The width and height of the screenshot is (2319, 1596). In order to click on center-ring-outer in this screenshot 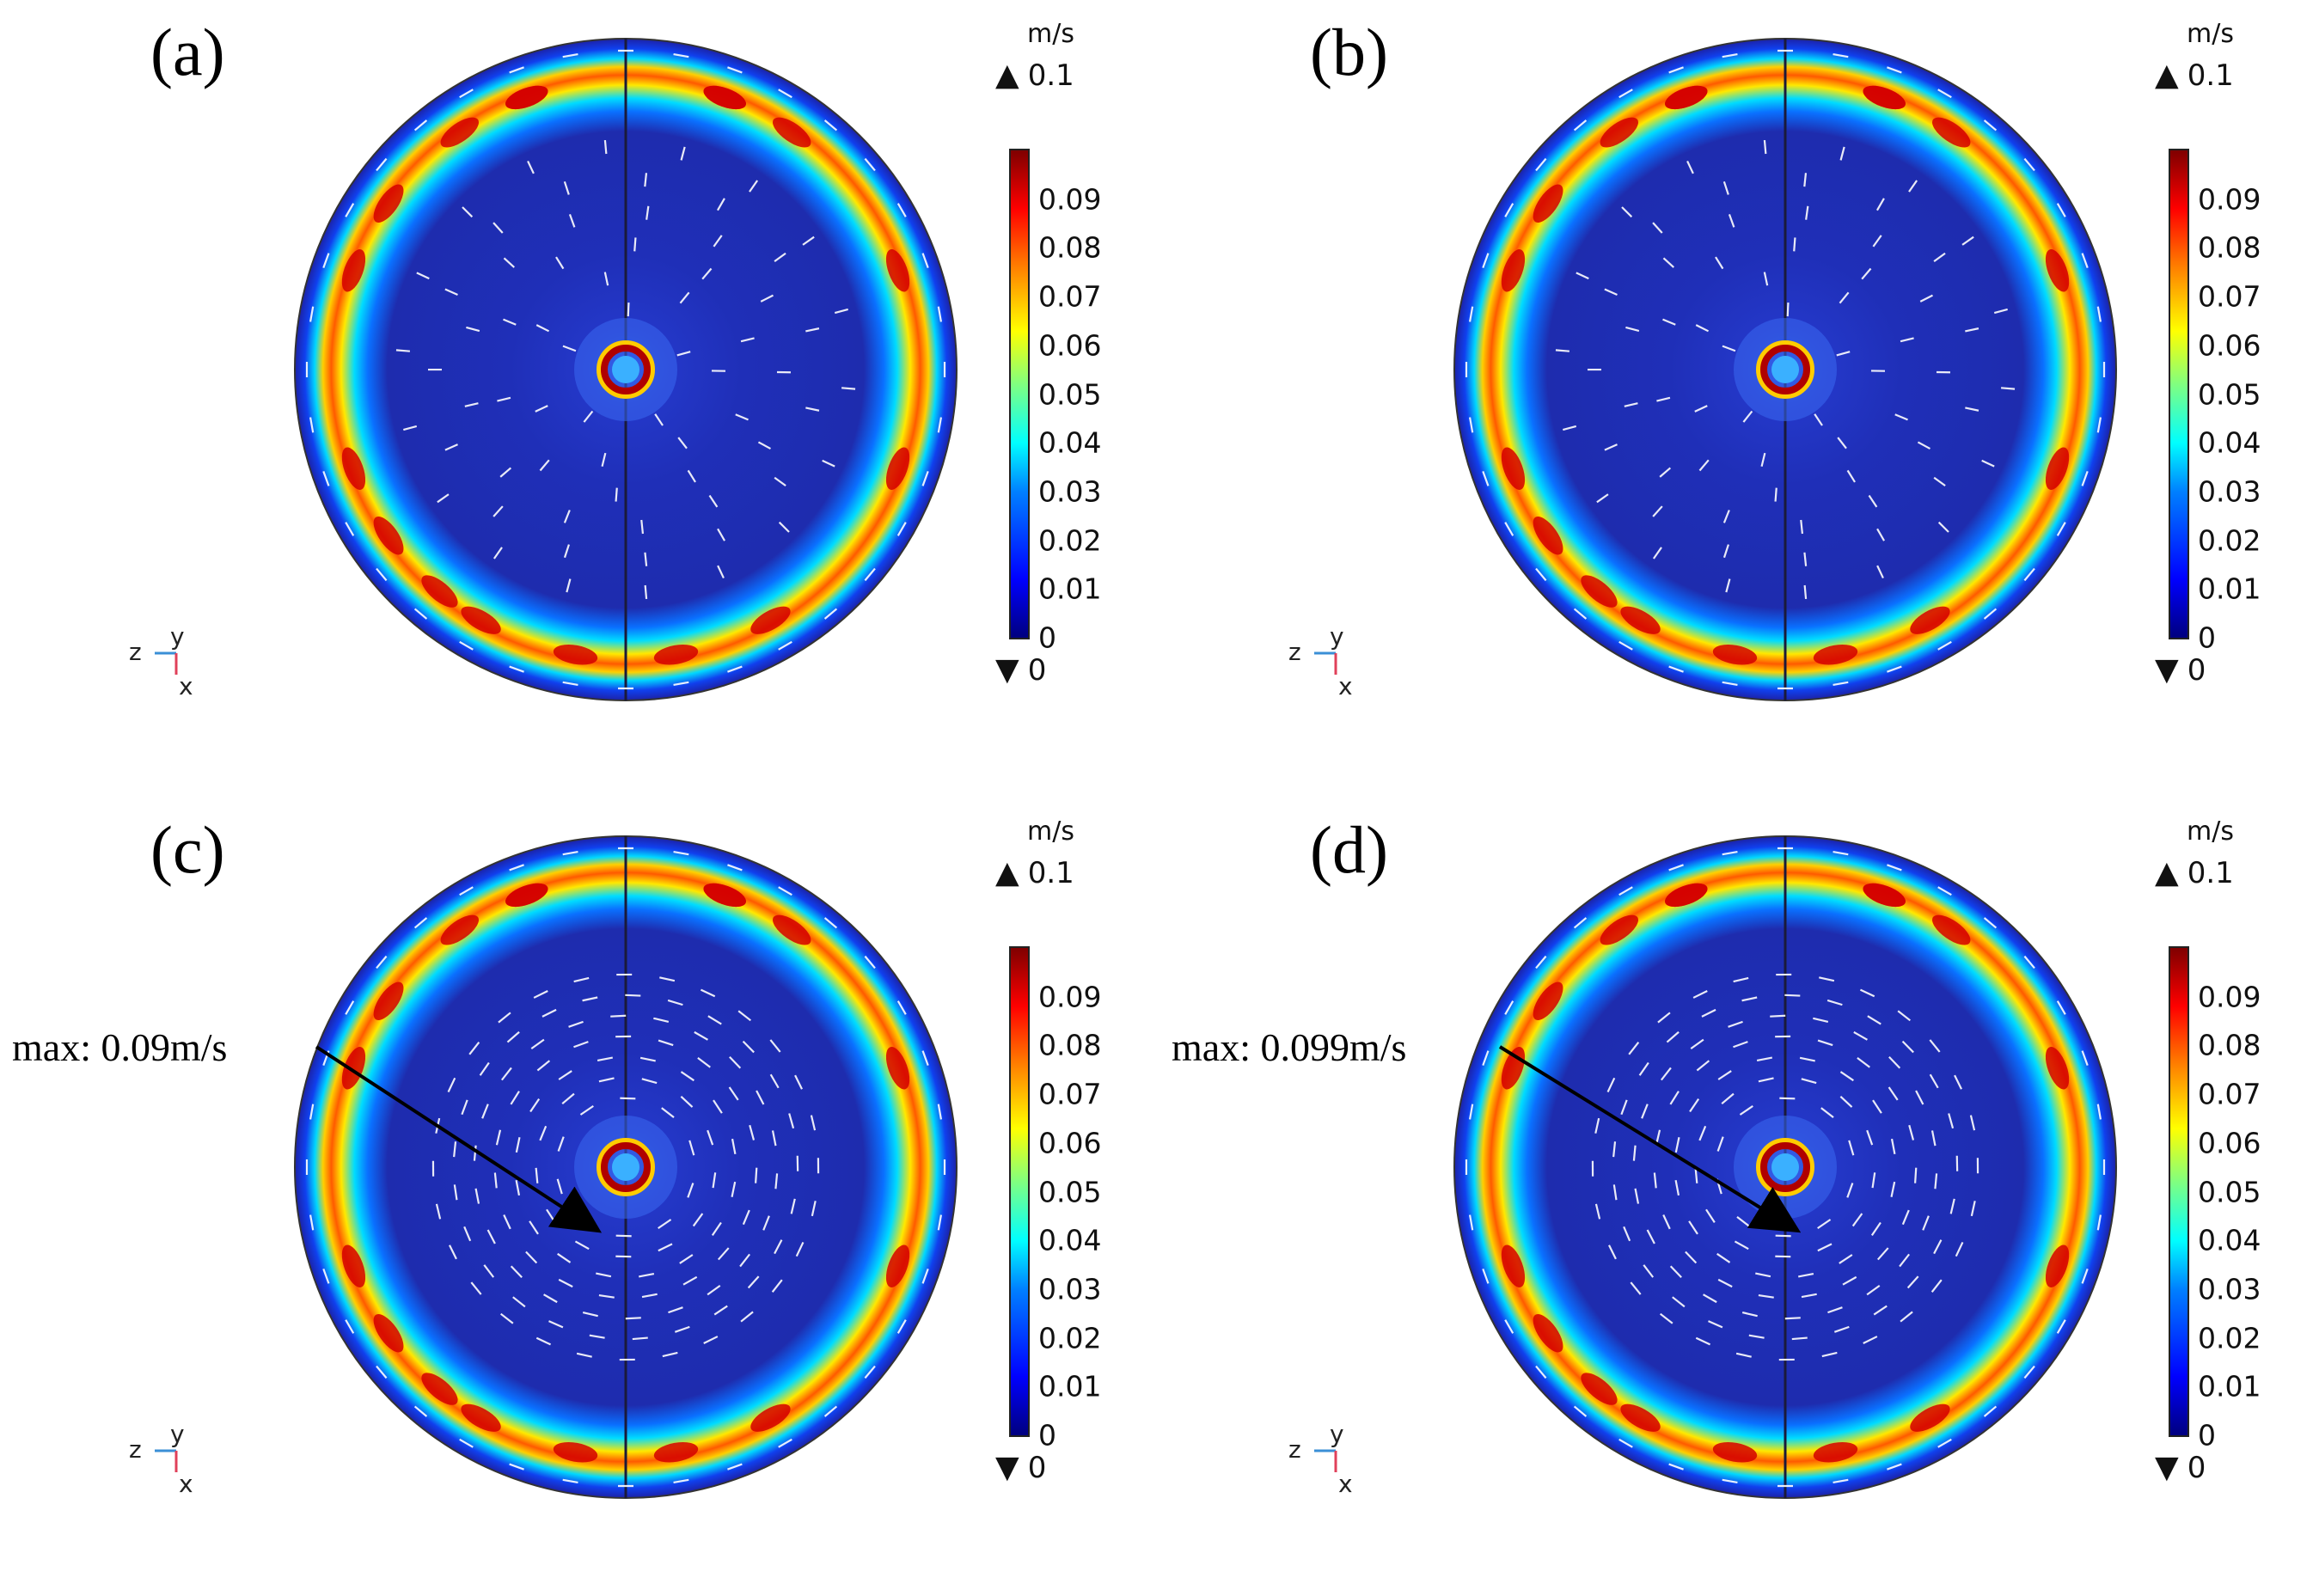, I will do `click(626, 369)`.